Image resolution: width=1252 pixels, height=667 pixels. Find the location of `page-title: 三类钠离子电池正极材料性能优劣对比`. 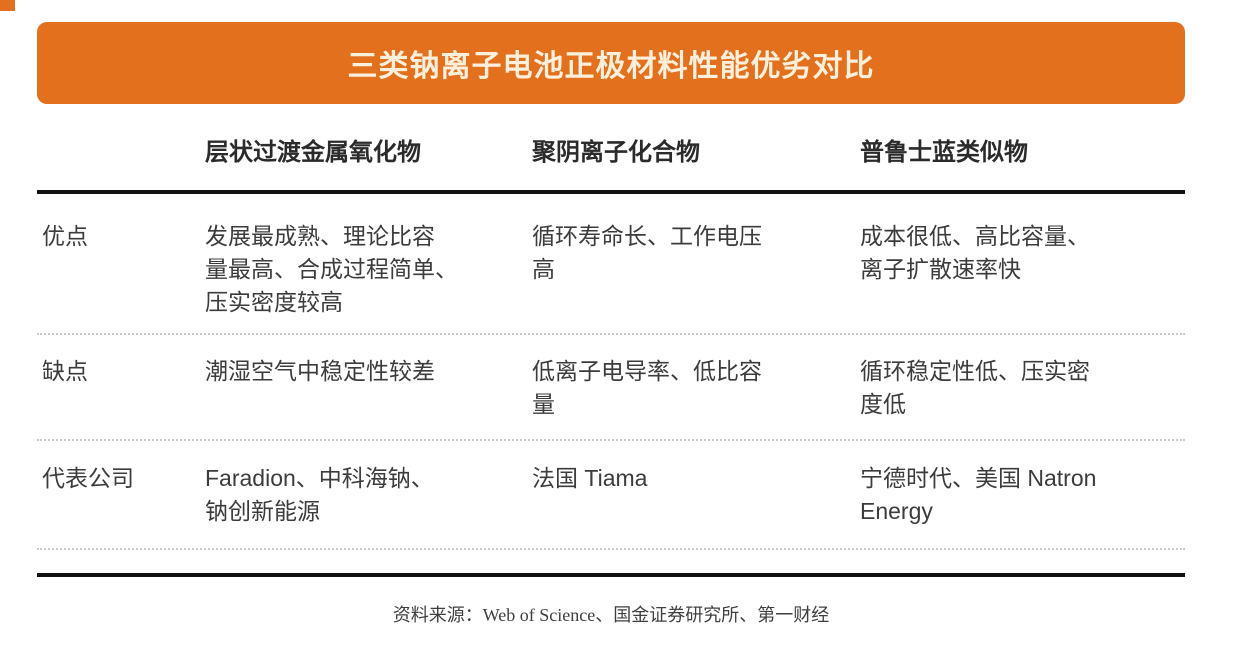

page-title: 三类钠离子电池正极材料性能优劣对比 is located at coordinates (611, 66).